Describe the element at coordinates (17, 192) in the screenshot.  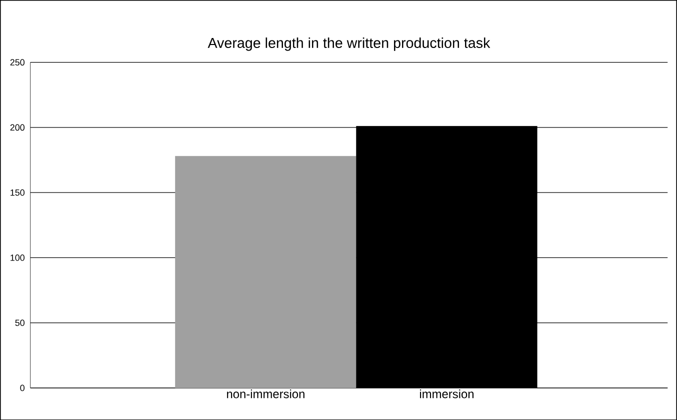
I see `y-tick-label: 150` at that location.